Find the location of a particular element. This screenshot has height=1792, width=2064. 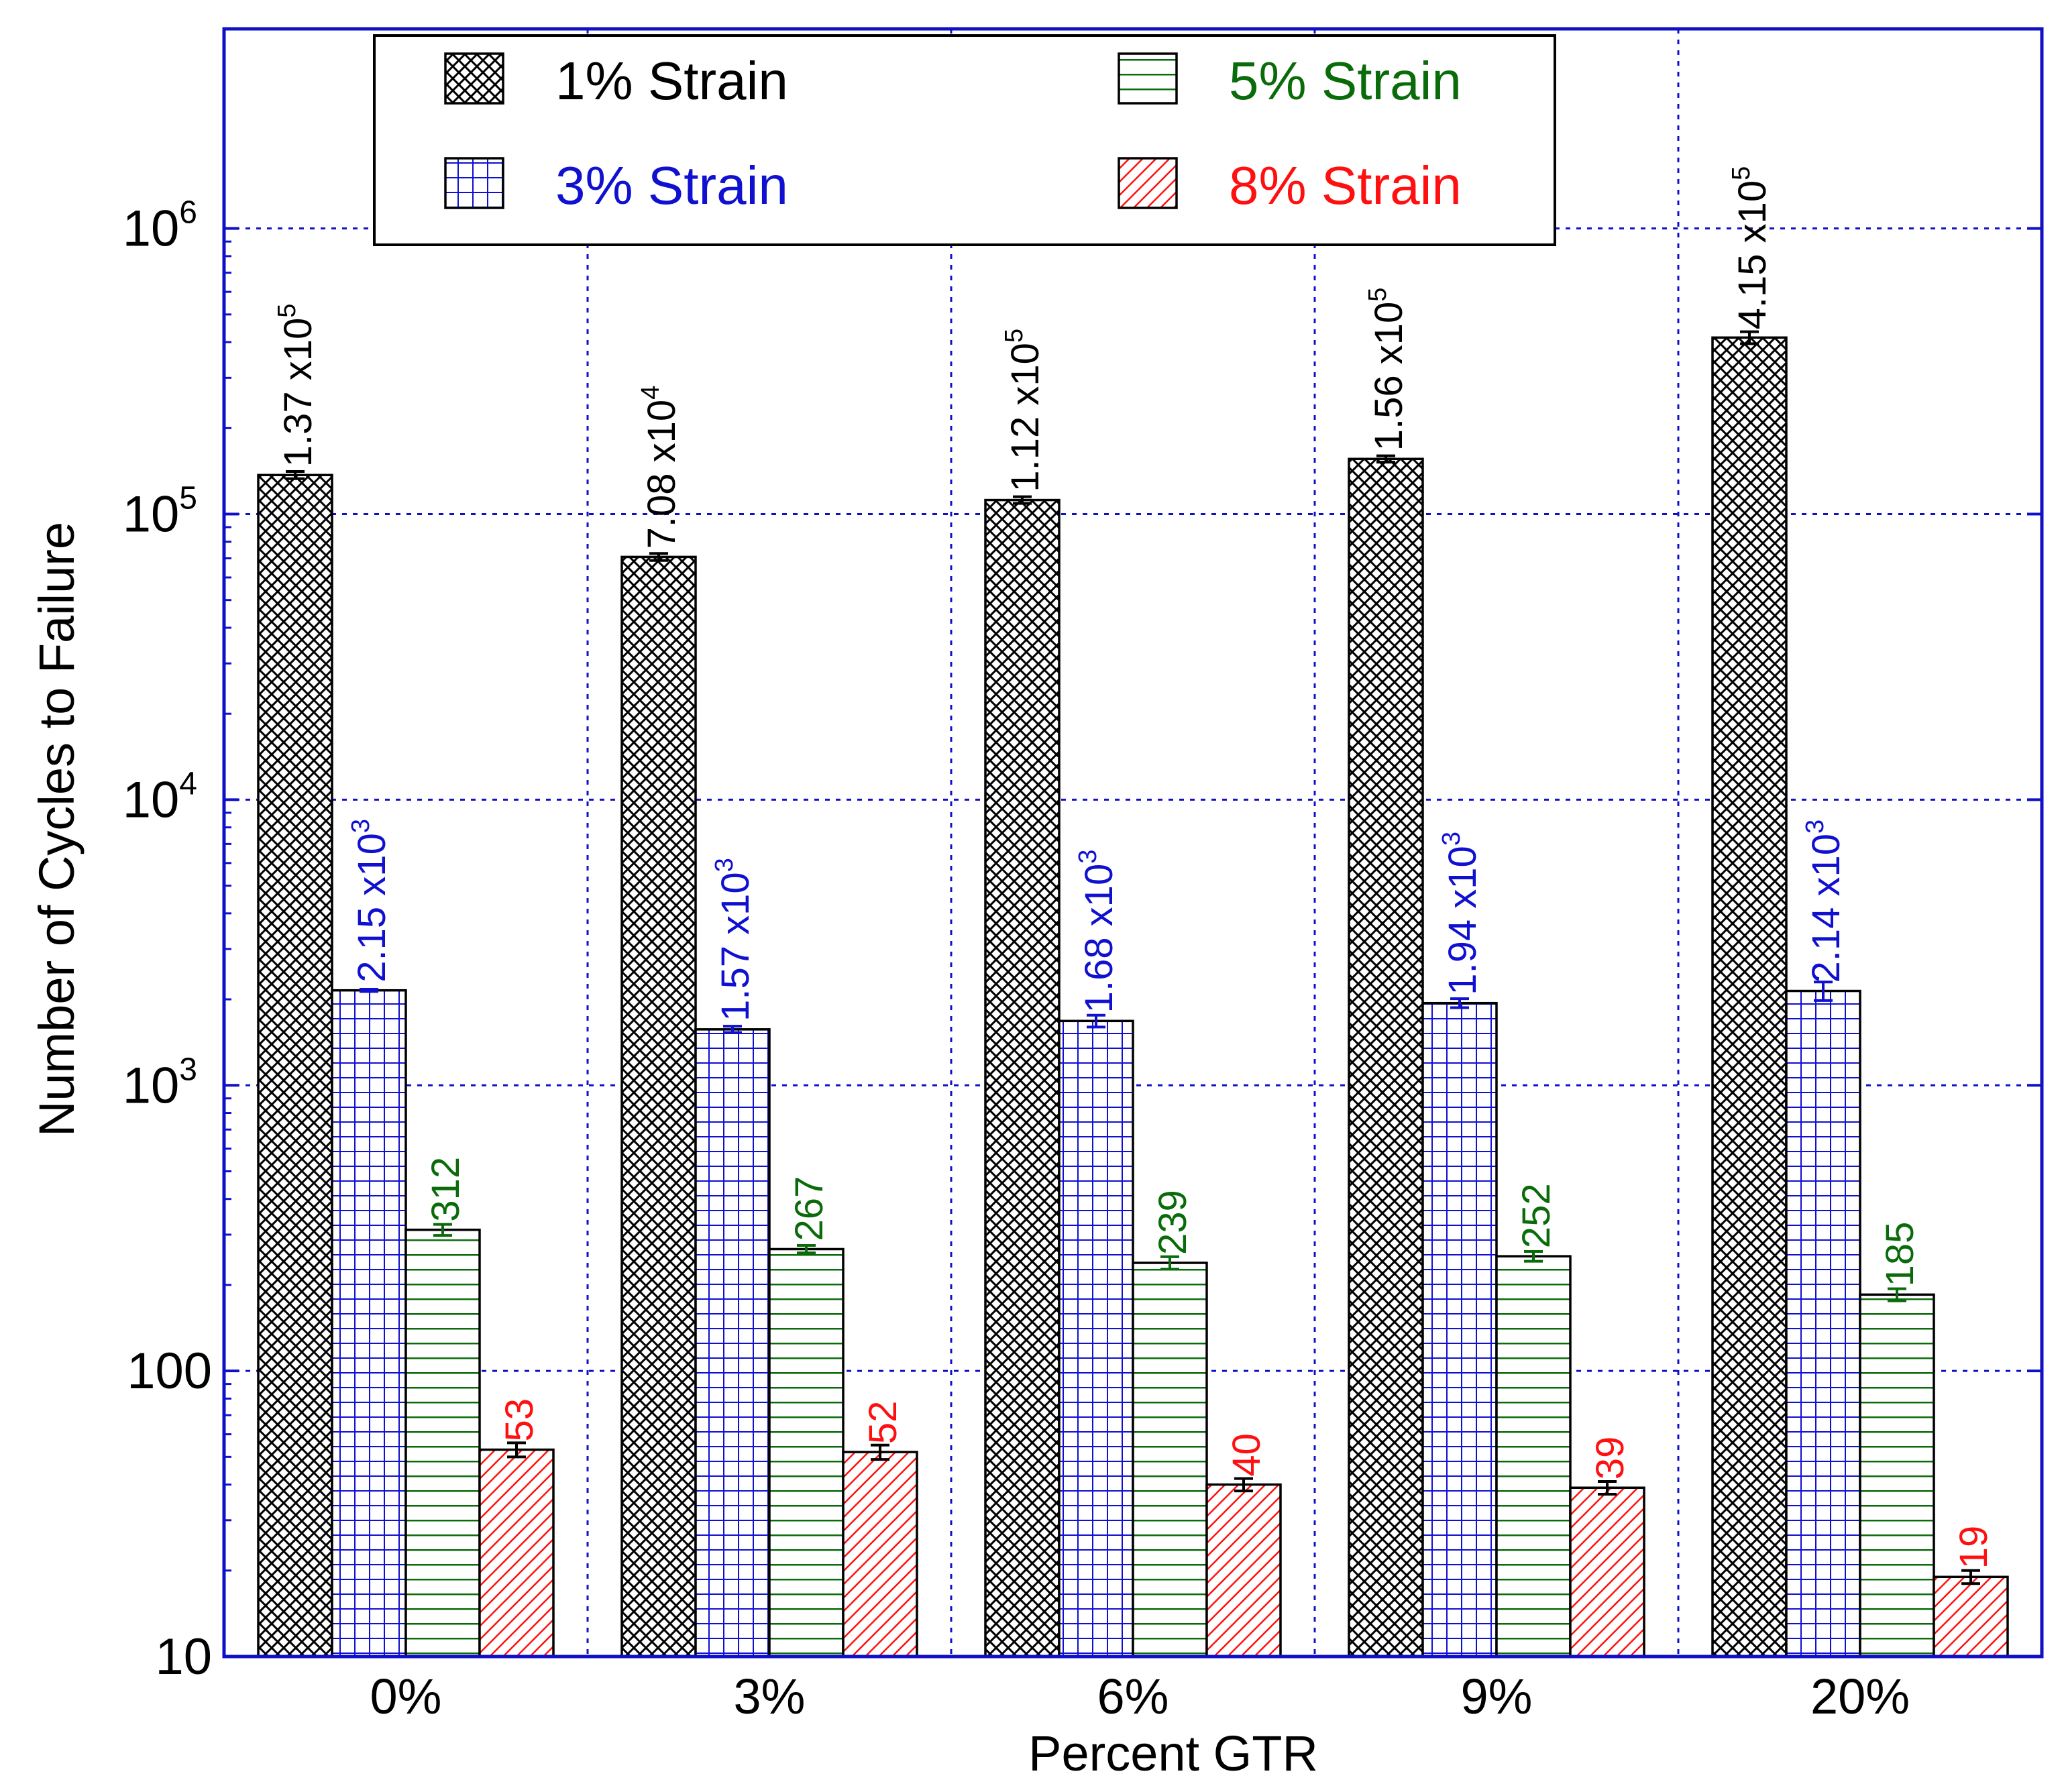

legend-entry: 5% Strain is located at coordinates (1290, 81).